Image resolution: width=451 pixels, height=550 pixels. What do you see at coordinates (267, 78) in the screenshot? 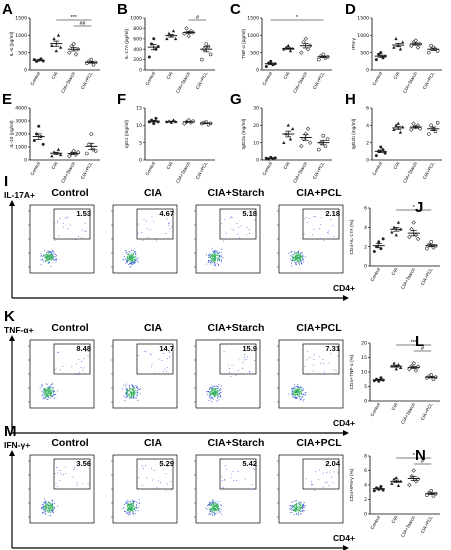
I see `x-tick-label: Control` at bounding box center [267, 78].